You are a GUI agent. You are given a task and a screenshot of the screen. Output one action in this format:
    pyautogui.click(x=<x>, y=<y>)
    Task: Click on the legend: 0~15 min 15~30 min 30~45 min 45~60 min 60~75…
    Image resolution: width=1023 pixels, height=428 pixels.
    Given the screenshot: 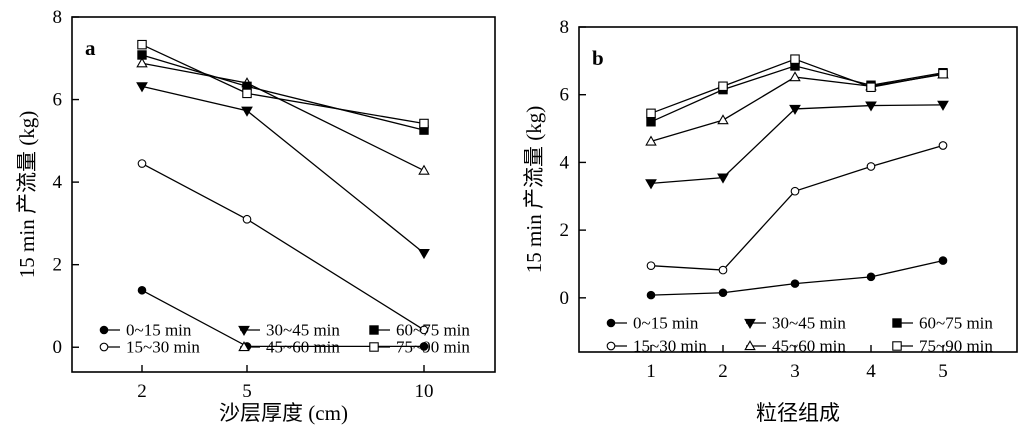 What is the action you would take?
    pyautogui.click(x=799, y=335)
    